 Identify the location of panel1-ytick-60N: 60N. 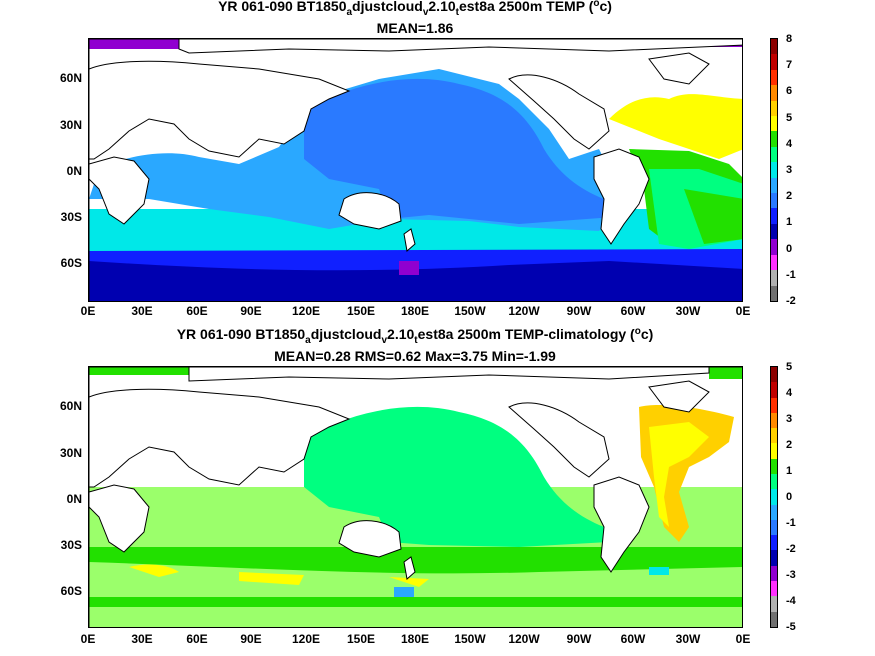
(70, 78).